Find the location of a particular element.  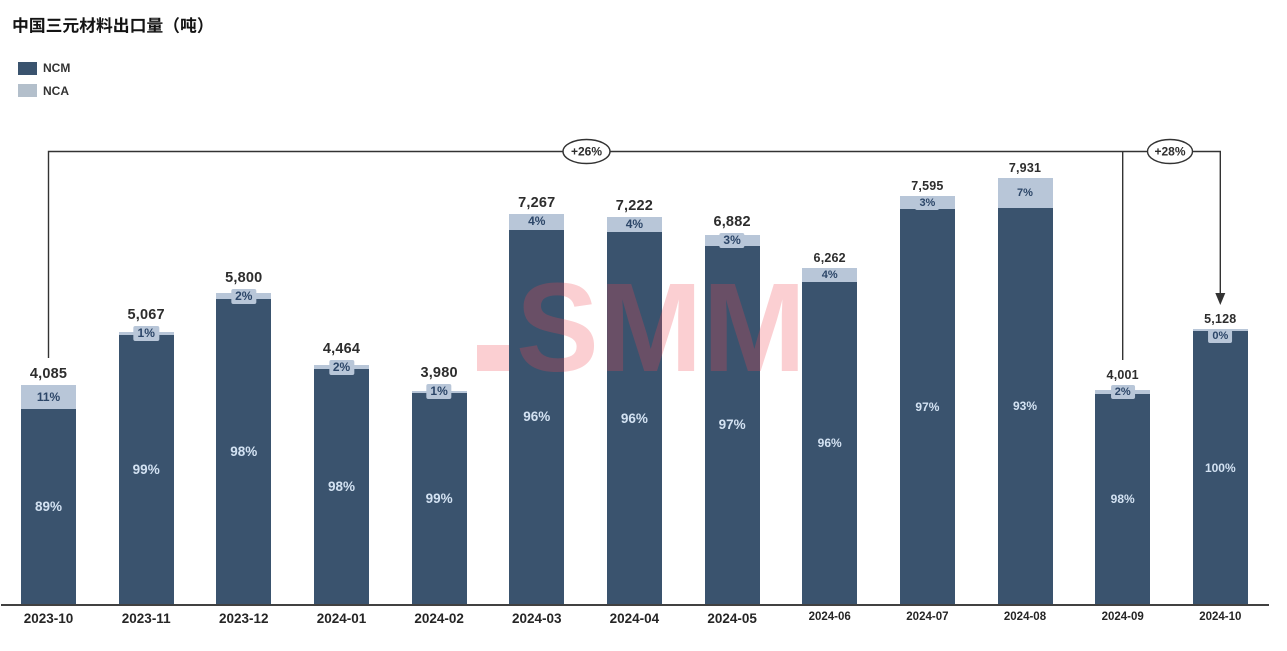

svg-text: +28% is located at coordinates (1169, 152).